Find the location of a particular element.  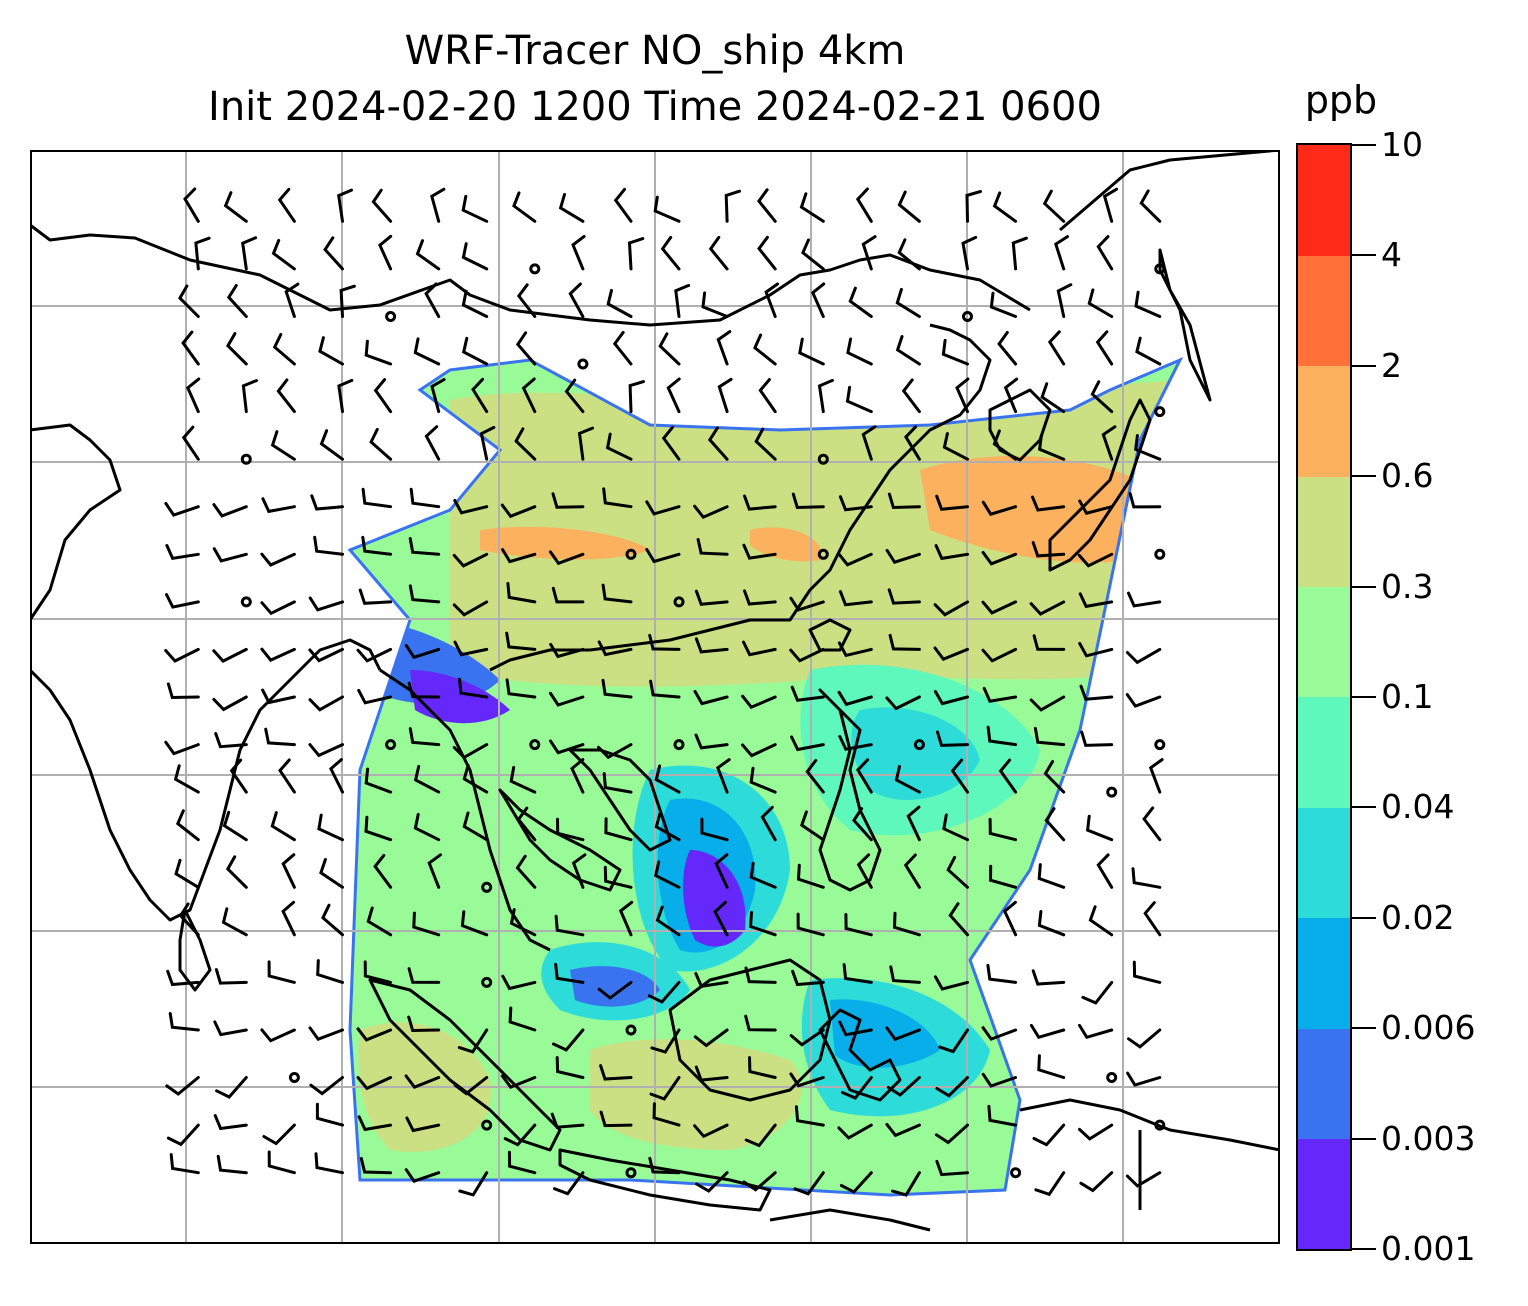

coast-new-guinea is located at coordinates (1149, 1125).